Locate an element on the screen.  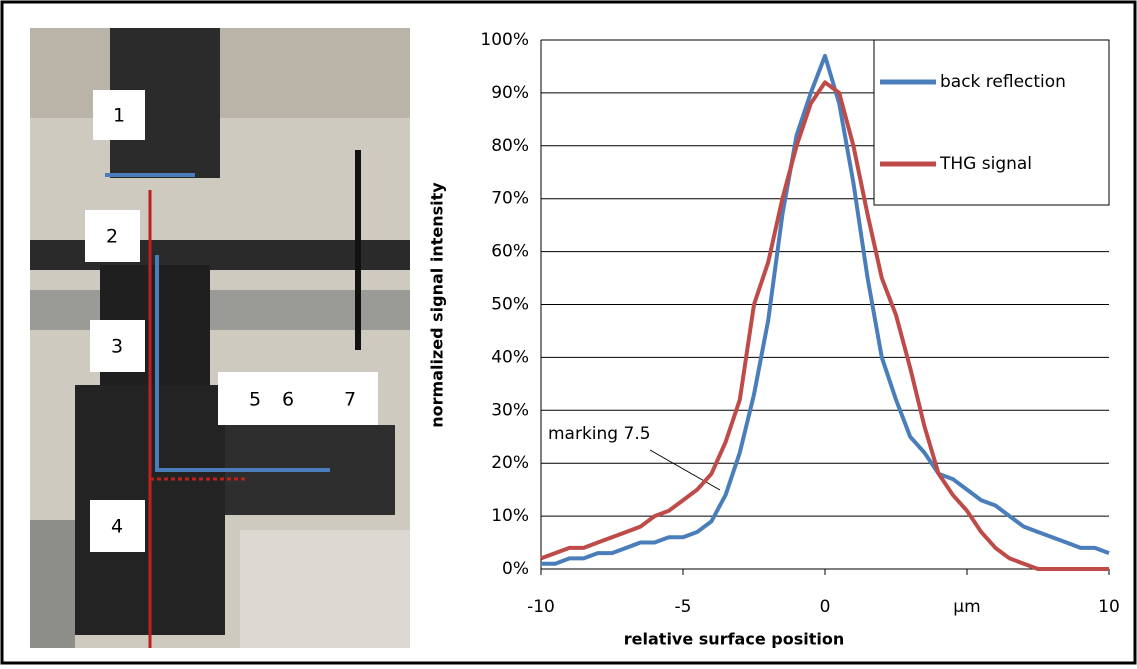
photo-label: 1 is located at coordinates (119, 116).